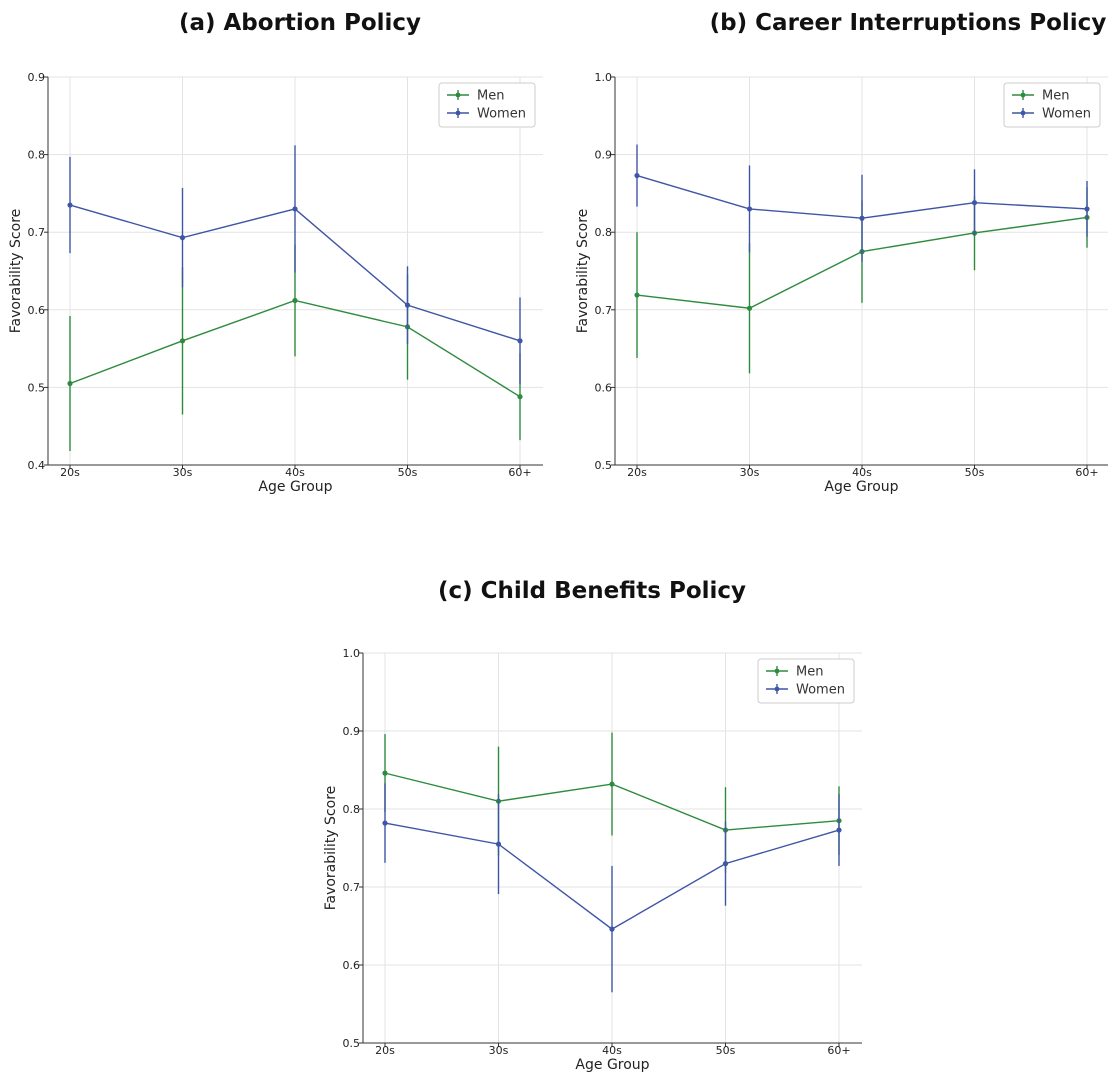  I want to click on chart-title: (b) Career Interruptions Policy, so click(908, 23).